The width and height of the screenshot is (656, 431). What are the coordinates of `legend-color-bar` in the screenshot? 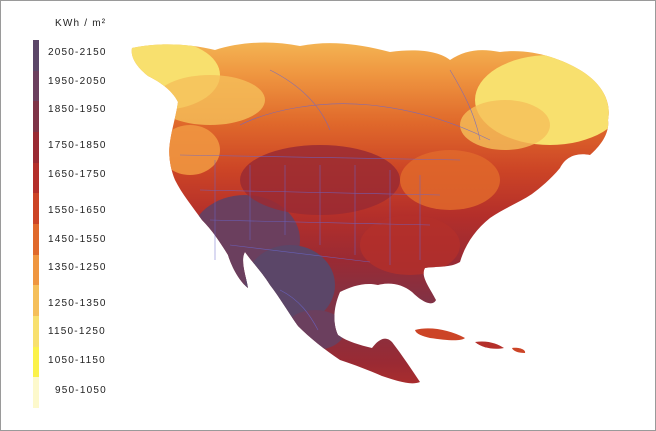 It's located at (36, 224).